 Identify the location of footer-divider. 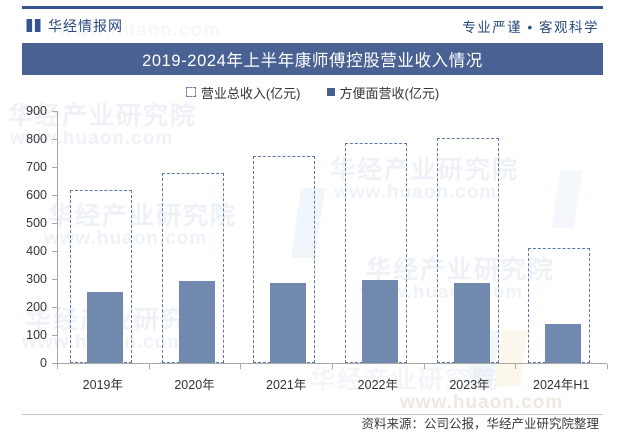
(312, 414).